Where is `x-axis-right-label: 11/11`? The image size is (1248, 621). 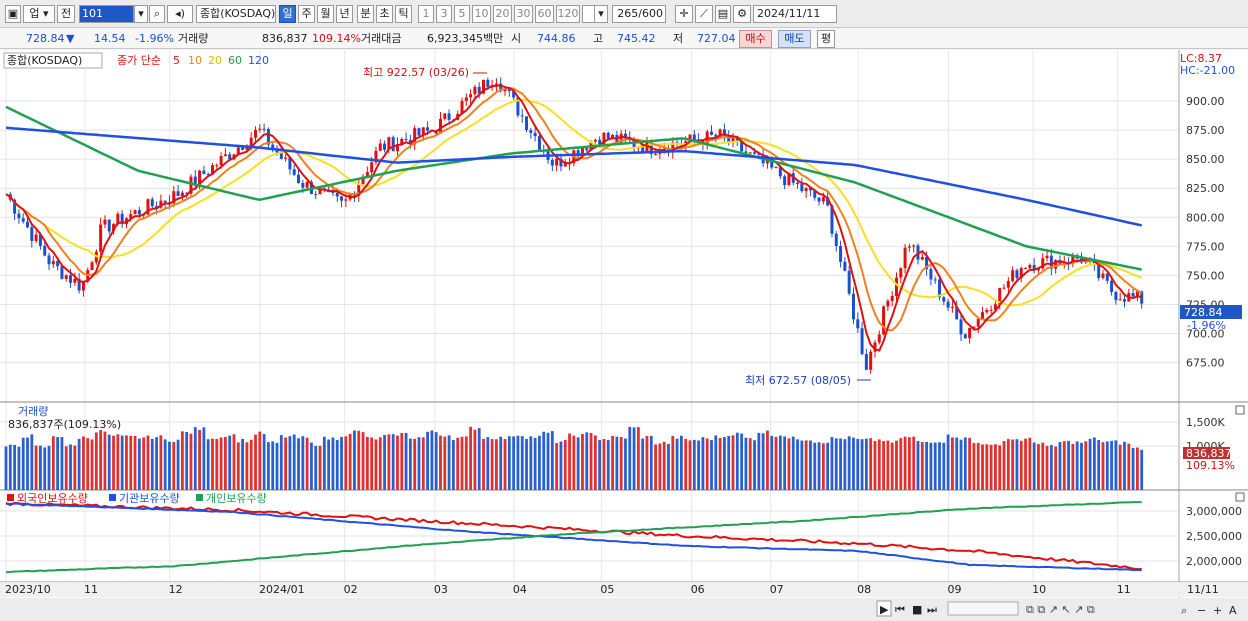 x-axis-right-label: 11/11 is located at coordinates (1203, 589).